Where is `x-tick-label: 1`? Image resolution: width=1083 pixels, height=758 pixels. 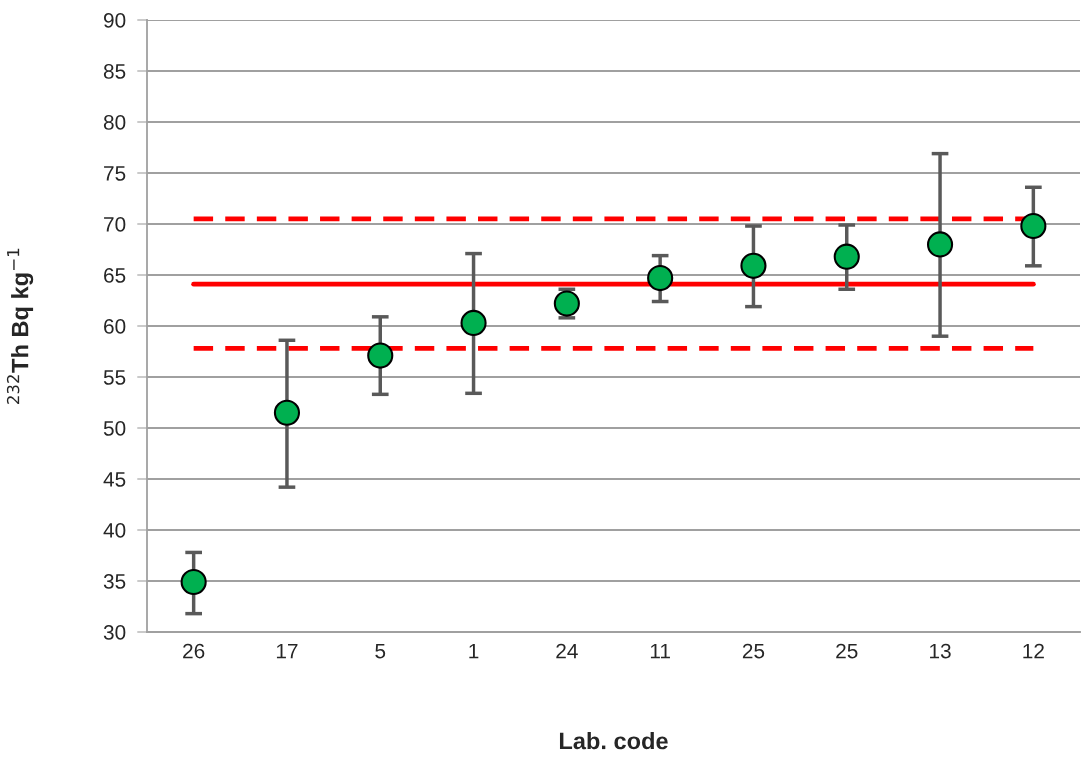 x-tick-label: 1 is located at coordinates (474, 651).